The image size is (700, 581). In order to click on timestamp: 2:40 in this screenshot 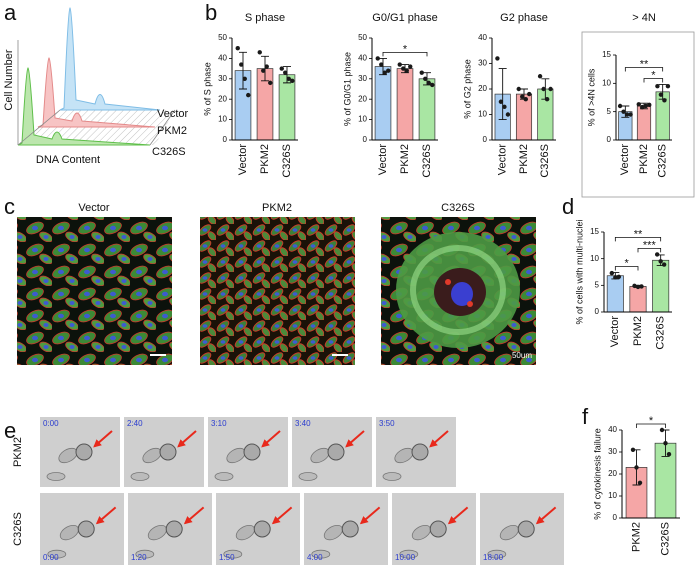, I will do `click(135, 423)`.